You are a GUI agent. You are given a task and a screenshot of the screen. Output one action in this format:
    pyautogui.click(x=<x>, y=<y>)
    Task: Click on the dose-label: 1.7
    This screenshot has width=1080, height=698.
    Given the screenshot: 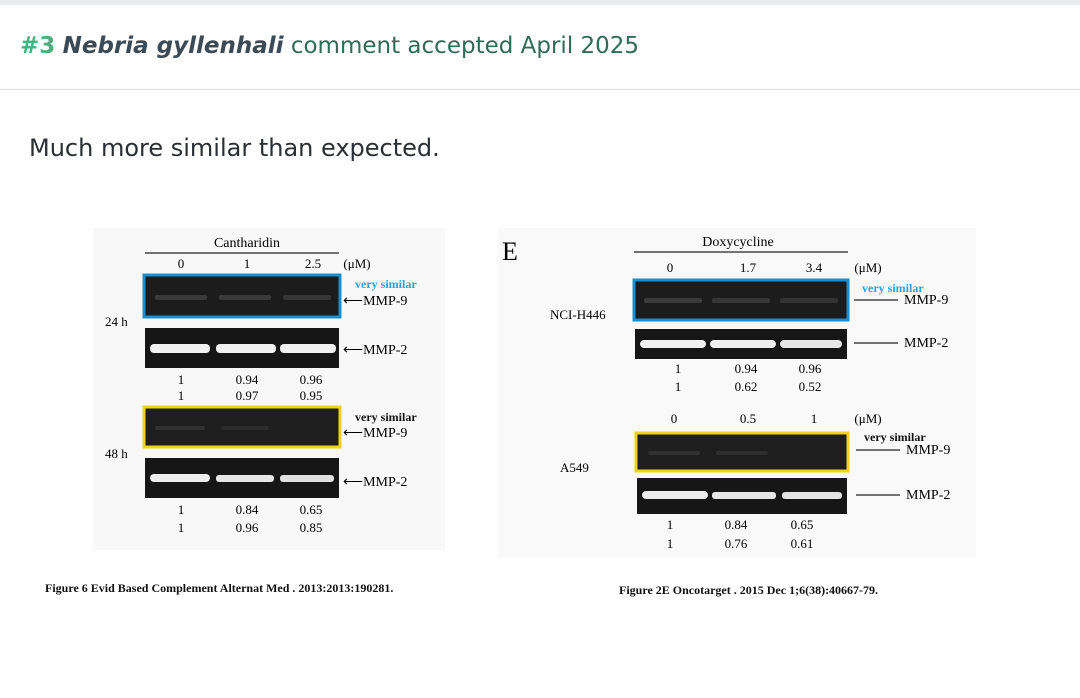 What is the action you would take?
    pyautogui.click(x=748, y=267)
    